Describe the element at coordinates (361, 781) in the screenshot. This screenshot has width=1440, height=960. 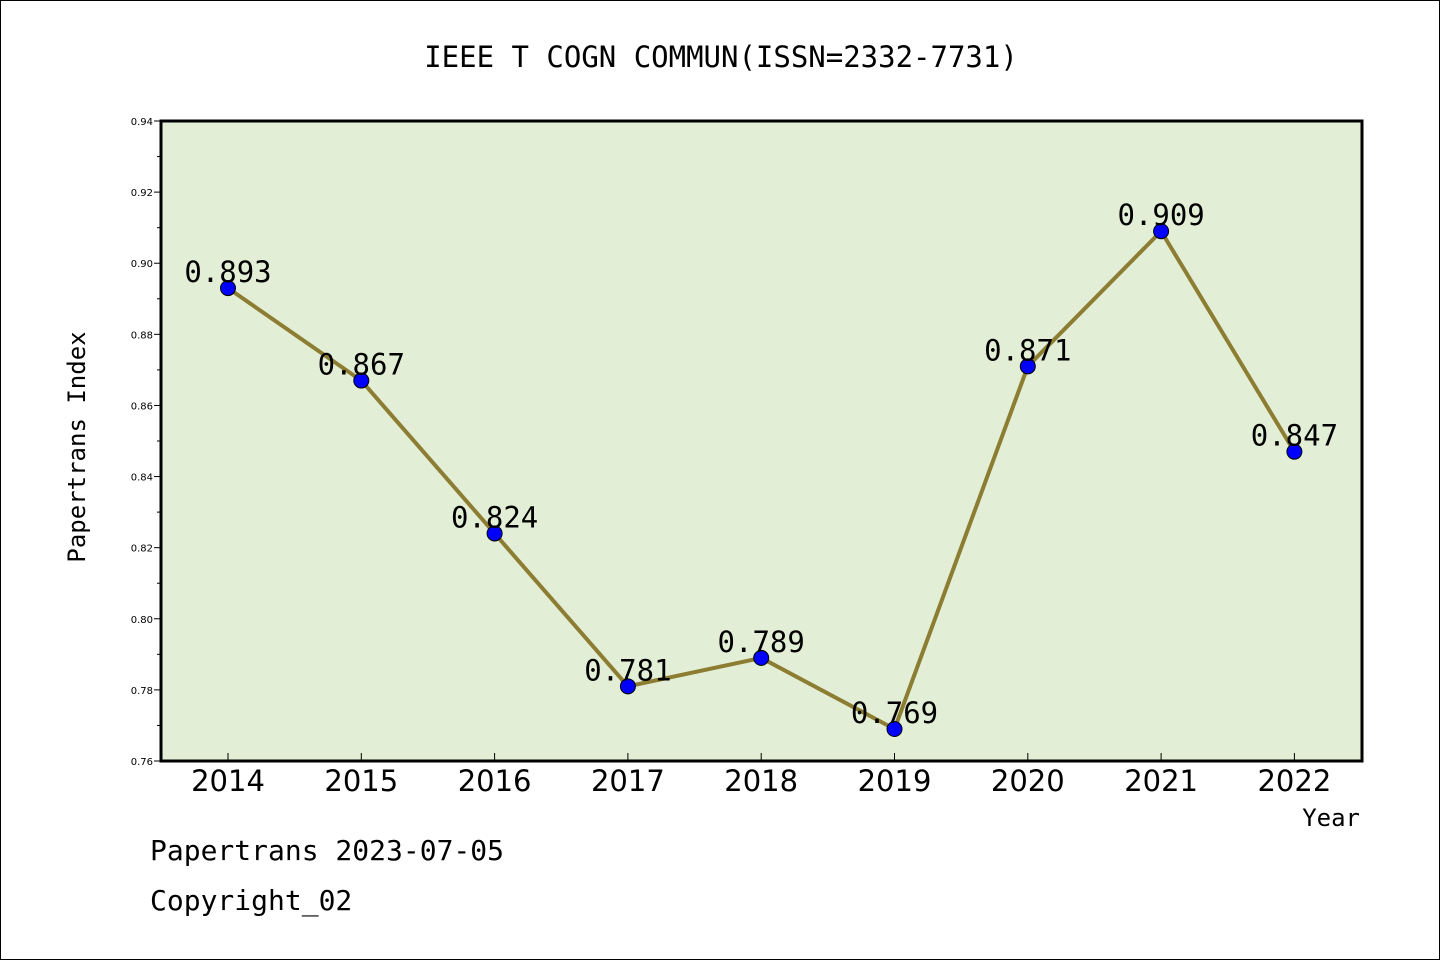
I see `x-tick-label: 2015` at that location.